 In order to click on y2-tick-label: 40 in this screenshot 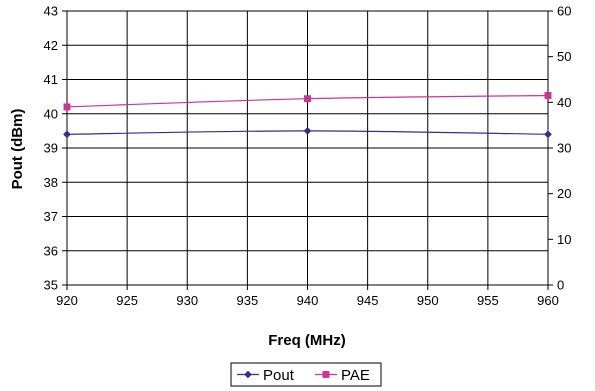, I will do `click(564, 102)`.